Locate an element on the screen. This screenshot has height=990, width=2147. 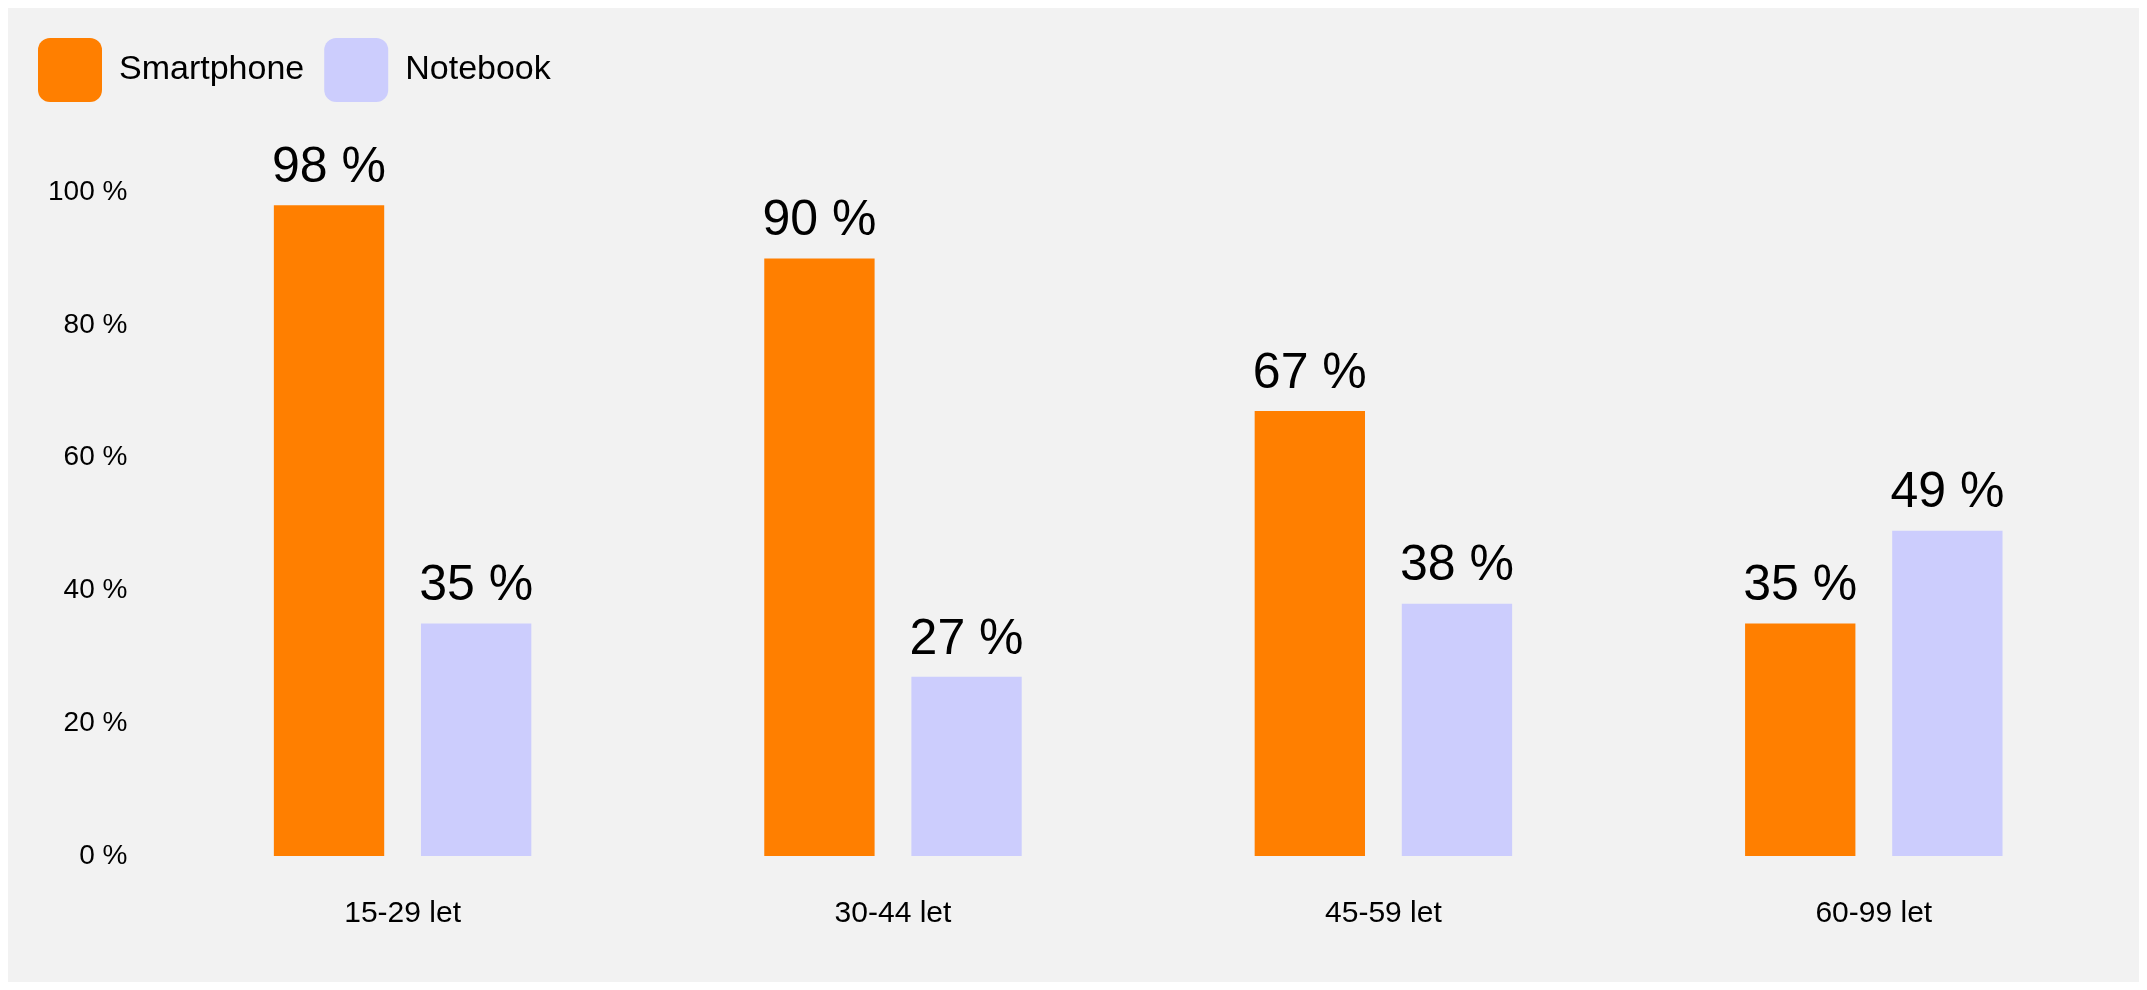
data-label: 67 % is located at coordinates (1309, 370).